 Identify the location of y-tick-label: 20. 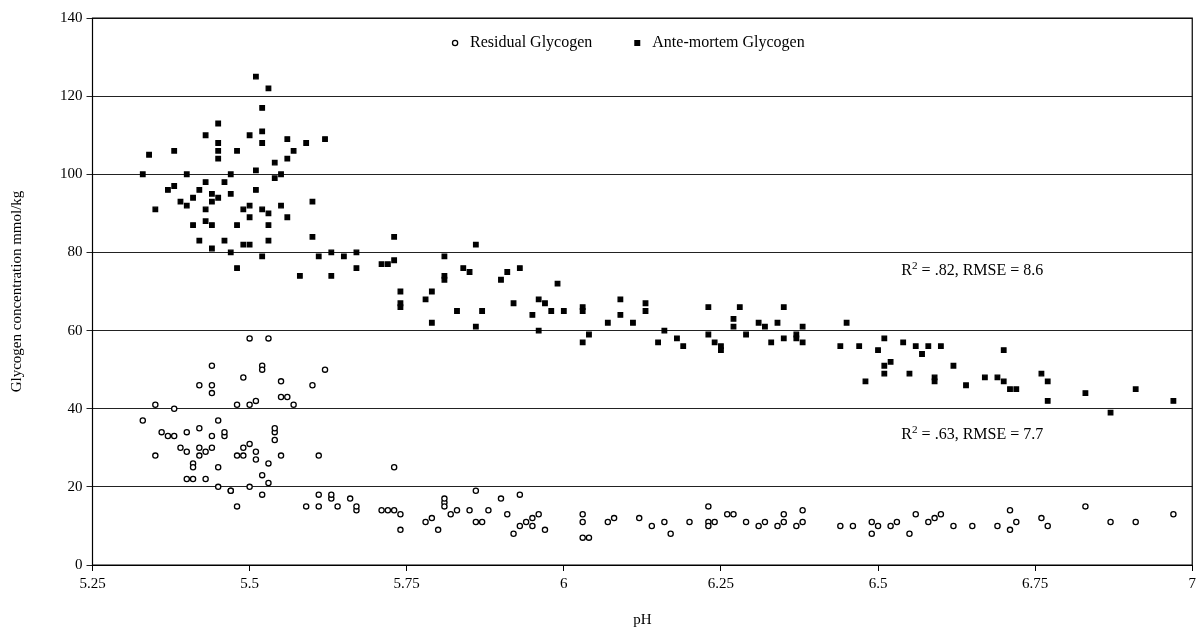
(75, 485).